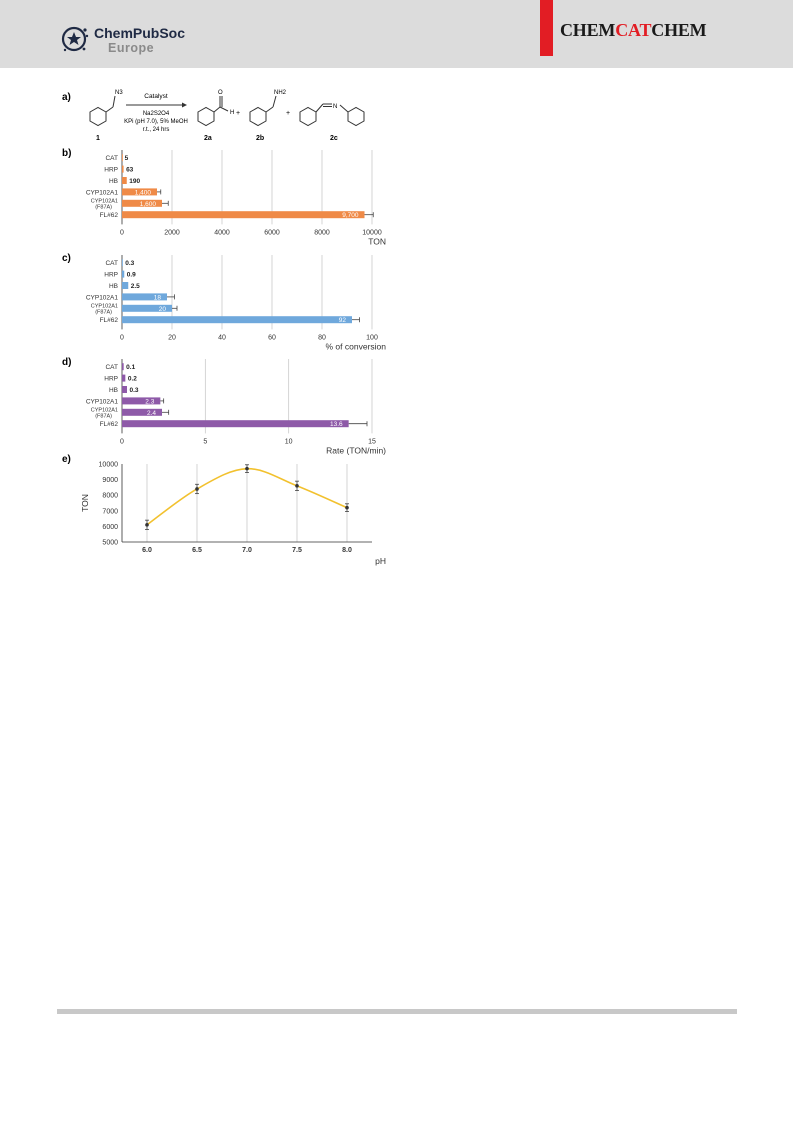  I want to click on x-tick-label: 7.0, so click(247, 550).